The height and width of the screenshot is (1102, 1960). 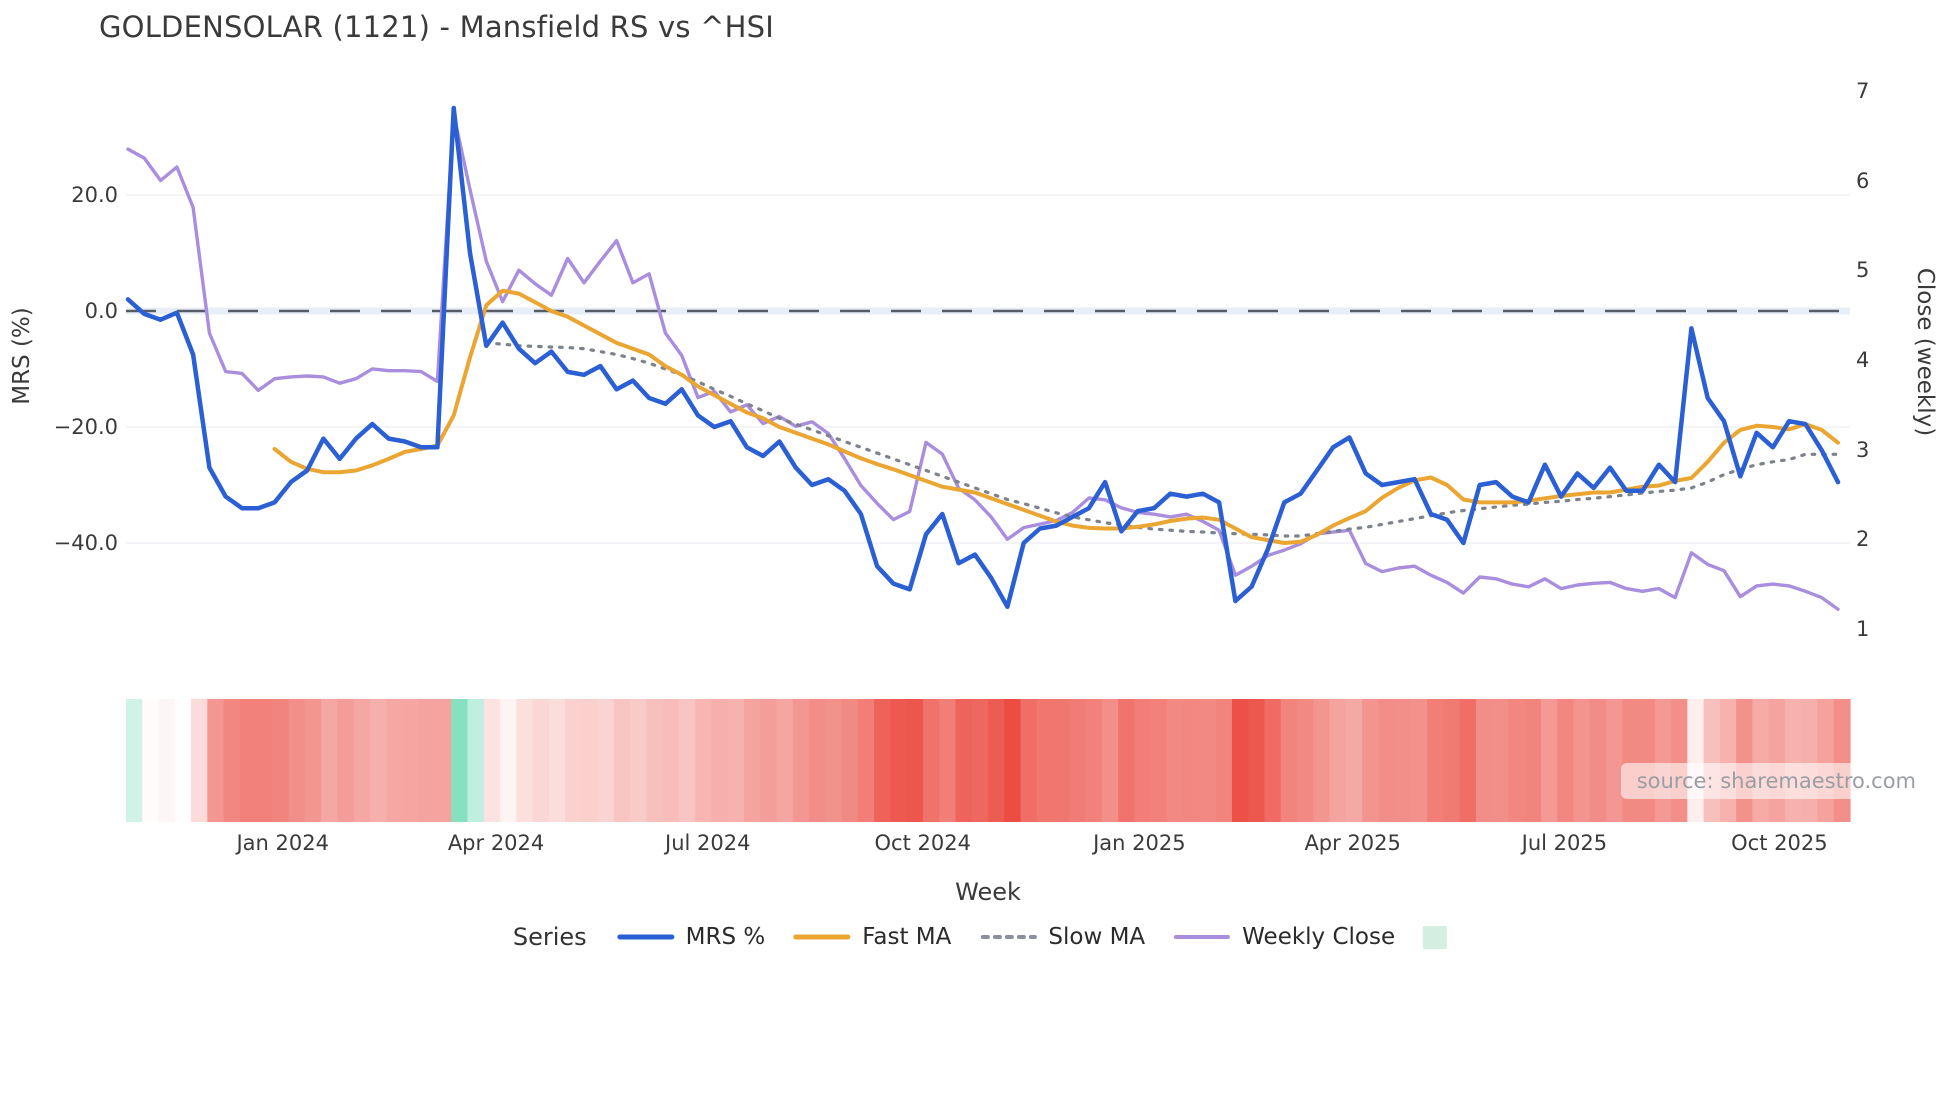 What do you see at coordinates (1008, 937) in the screenshot?
I see `slow-ma-dotted-swatch-icon` at bounding box center [1008, 937].